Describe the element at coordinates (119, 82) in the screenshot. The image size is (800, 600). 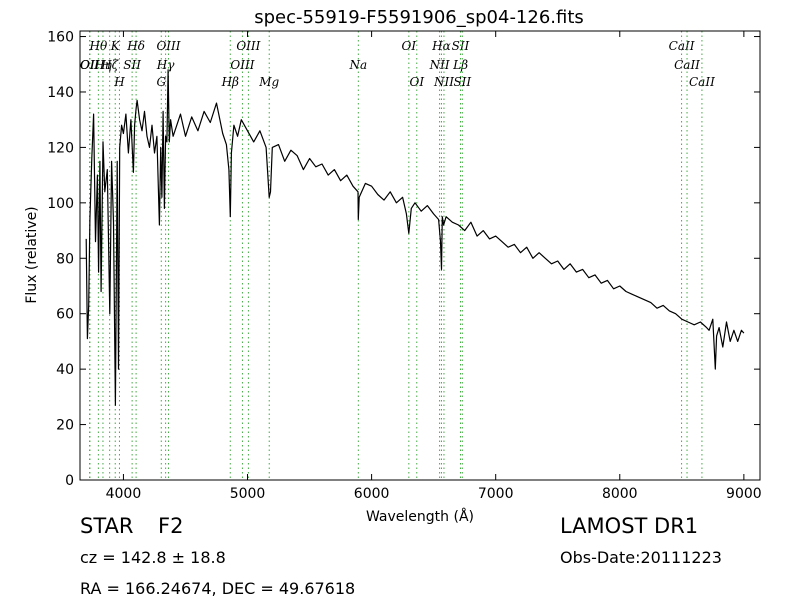
I see `line-marker-label: H` at that location.